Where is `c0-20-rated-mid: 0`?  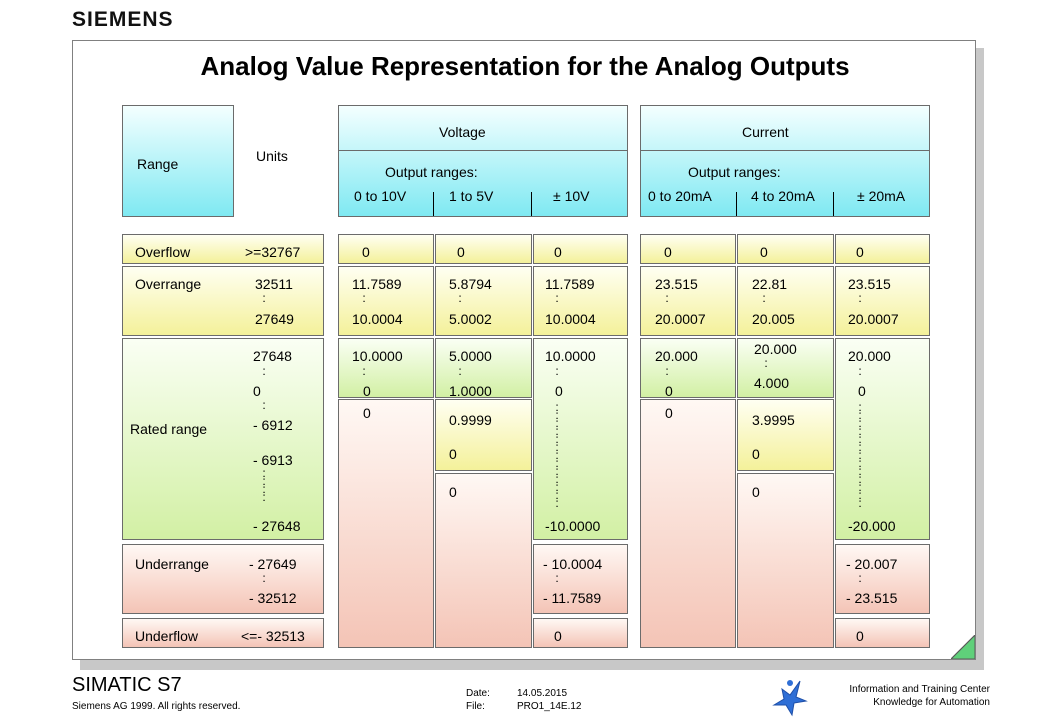
c0-20-rated-mid: 0 is located at coordinates (669, 391).